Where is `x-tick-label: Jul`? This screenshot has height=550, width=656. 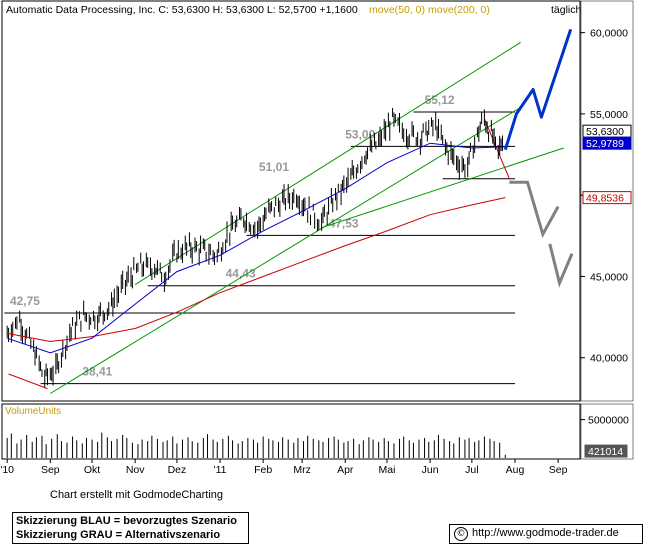 x-tick-label: Jul is located at coordinates (471, 470).